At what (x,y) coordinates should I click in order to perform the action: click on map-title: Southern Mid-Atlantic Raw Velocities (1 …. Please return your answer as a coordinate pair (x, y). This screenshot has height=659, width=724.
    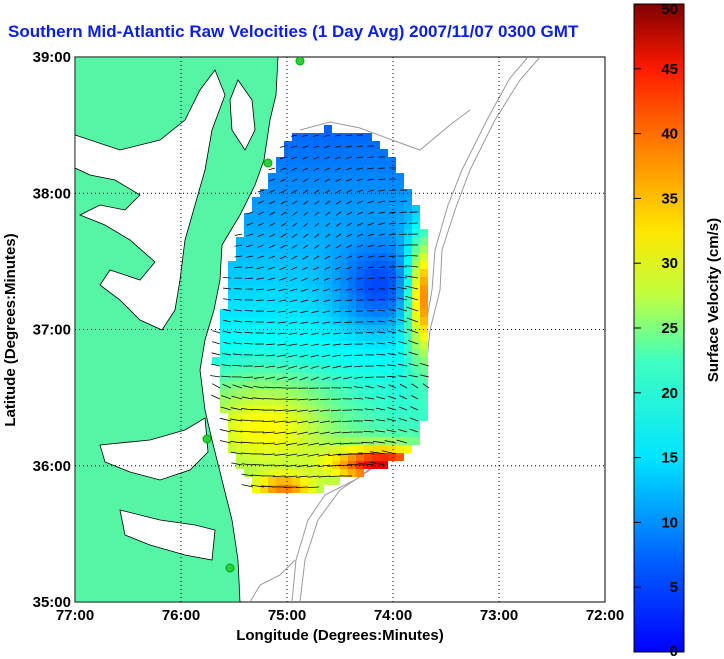
    Looking at the image, I should click on (293, 31).